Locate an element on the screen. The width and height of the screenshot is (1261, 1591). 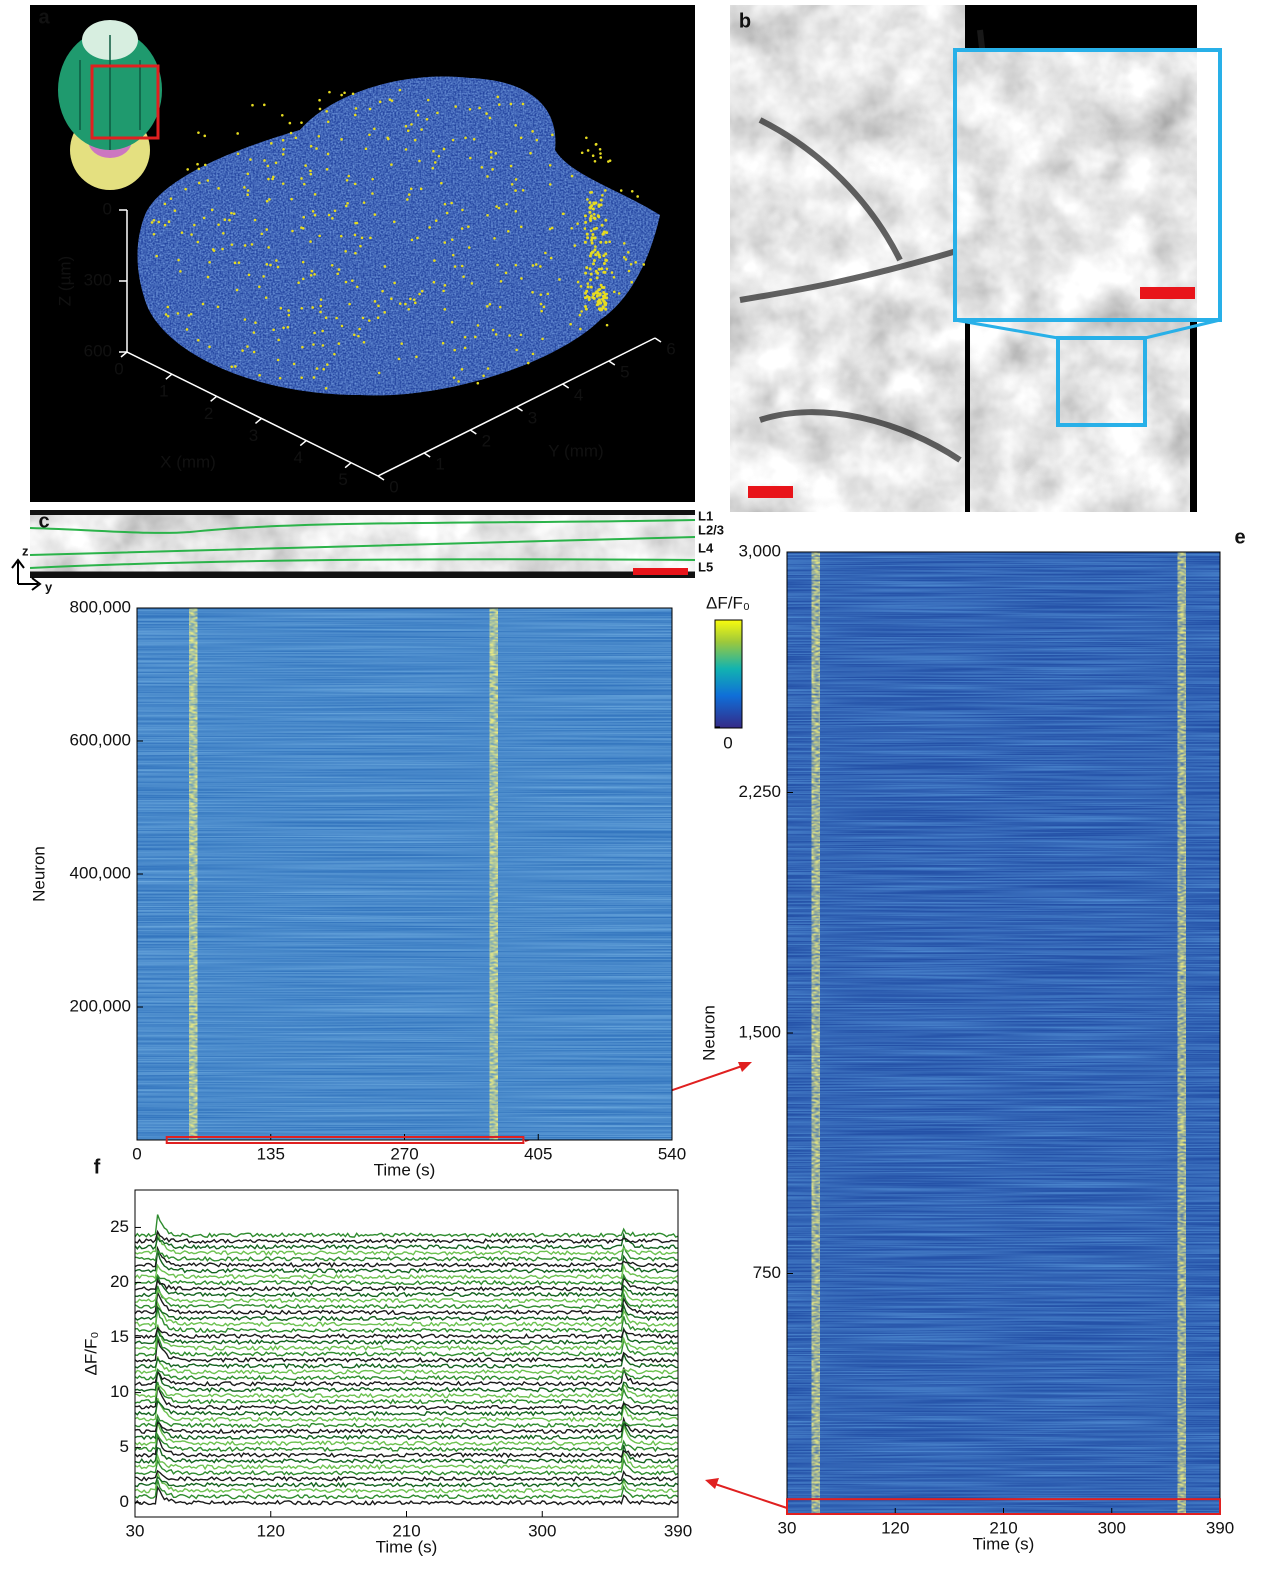
heatmap-texture is located at coordinates (404, 874).